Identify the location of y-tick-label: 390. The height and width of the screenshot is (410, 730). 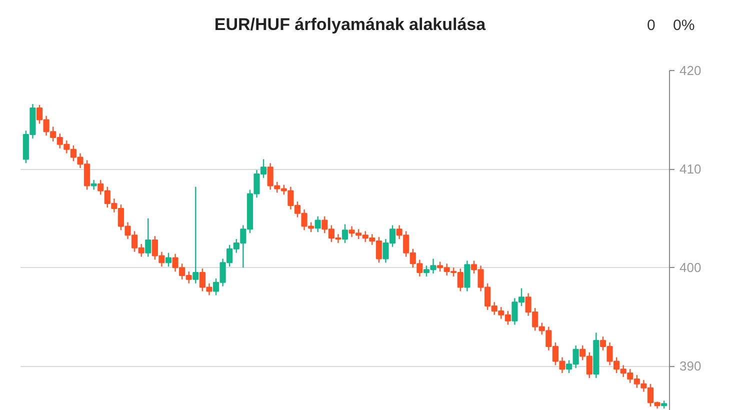
(691, 366).